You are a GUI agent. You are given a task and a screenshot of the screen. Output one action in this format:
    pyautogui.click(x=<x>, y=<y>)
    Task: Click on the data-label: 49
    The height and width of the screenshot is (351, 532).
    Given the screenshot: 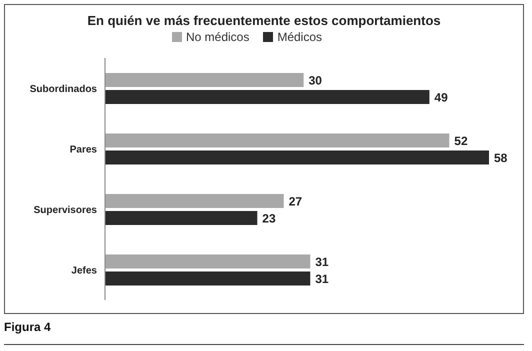 What is the action you would take?
    pyautogui.click(x=441, y=97)
    